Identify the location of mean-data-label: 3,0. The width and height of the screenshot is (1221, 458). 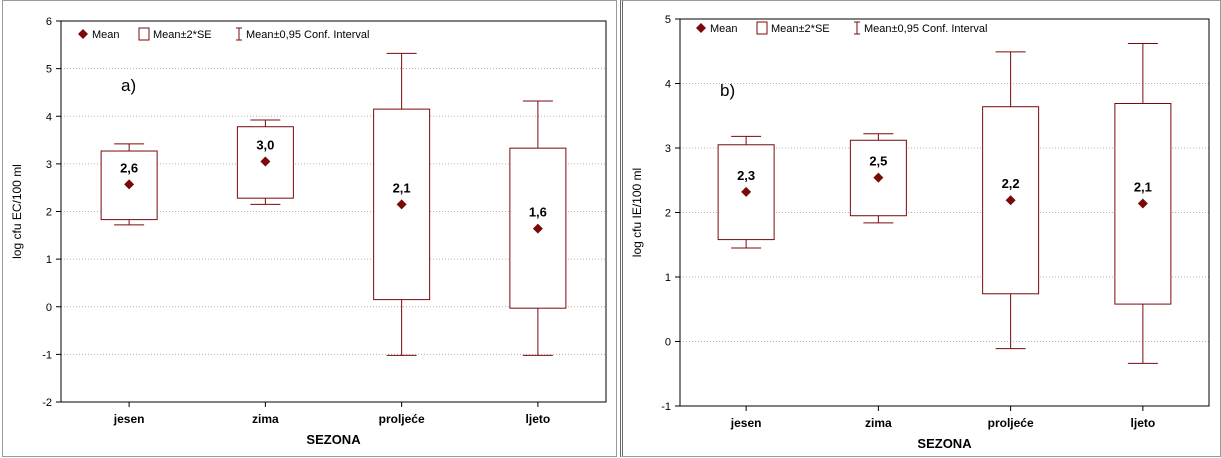
(265, 144).